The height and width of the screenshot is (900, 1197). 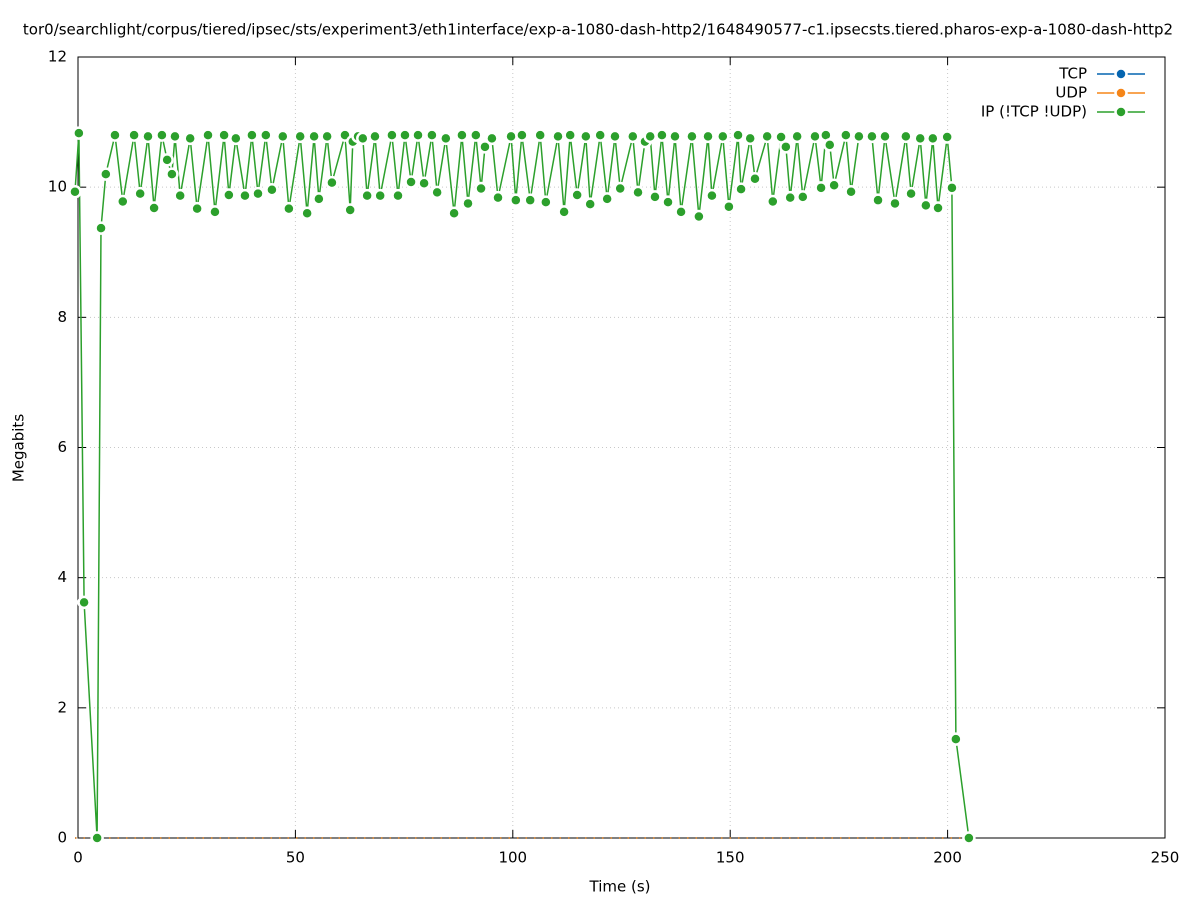 What do you see at coordinates (57, 187) in the screenshot?
I see `y-tick-label: 10` at bounding box center [57, 187].